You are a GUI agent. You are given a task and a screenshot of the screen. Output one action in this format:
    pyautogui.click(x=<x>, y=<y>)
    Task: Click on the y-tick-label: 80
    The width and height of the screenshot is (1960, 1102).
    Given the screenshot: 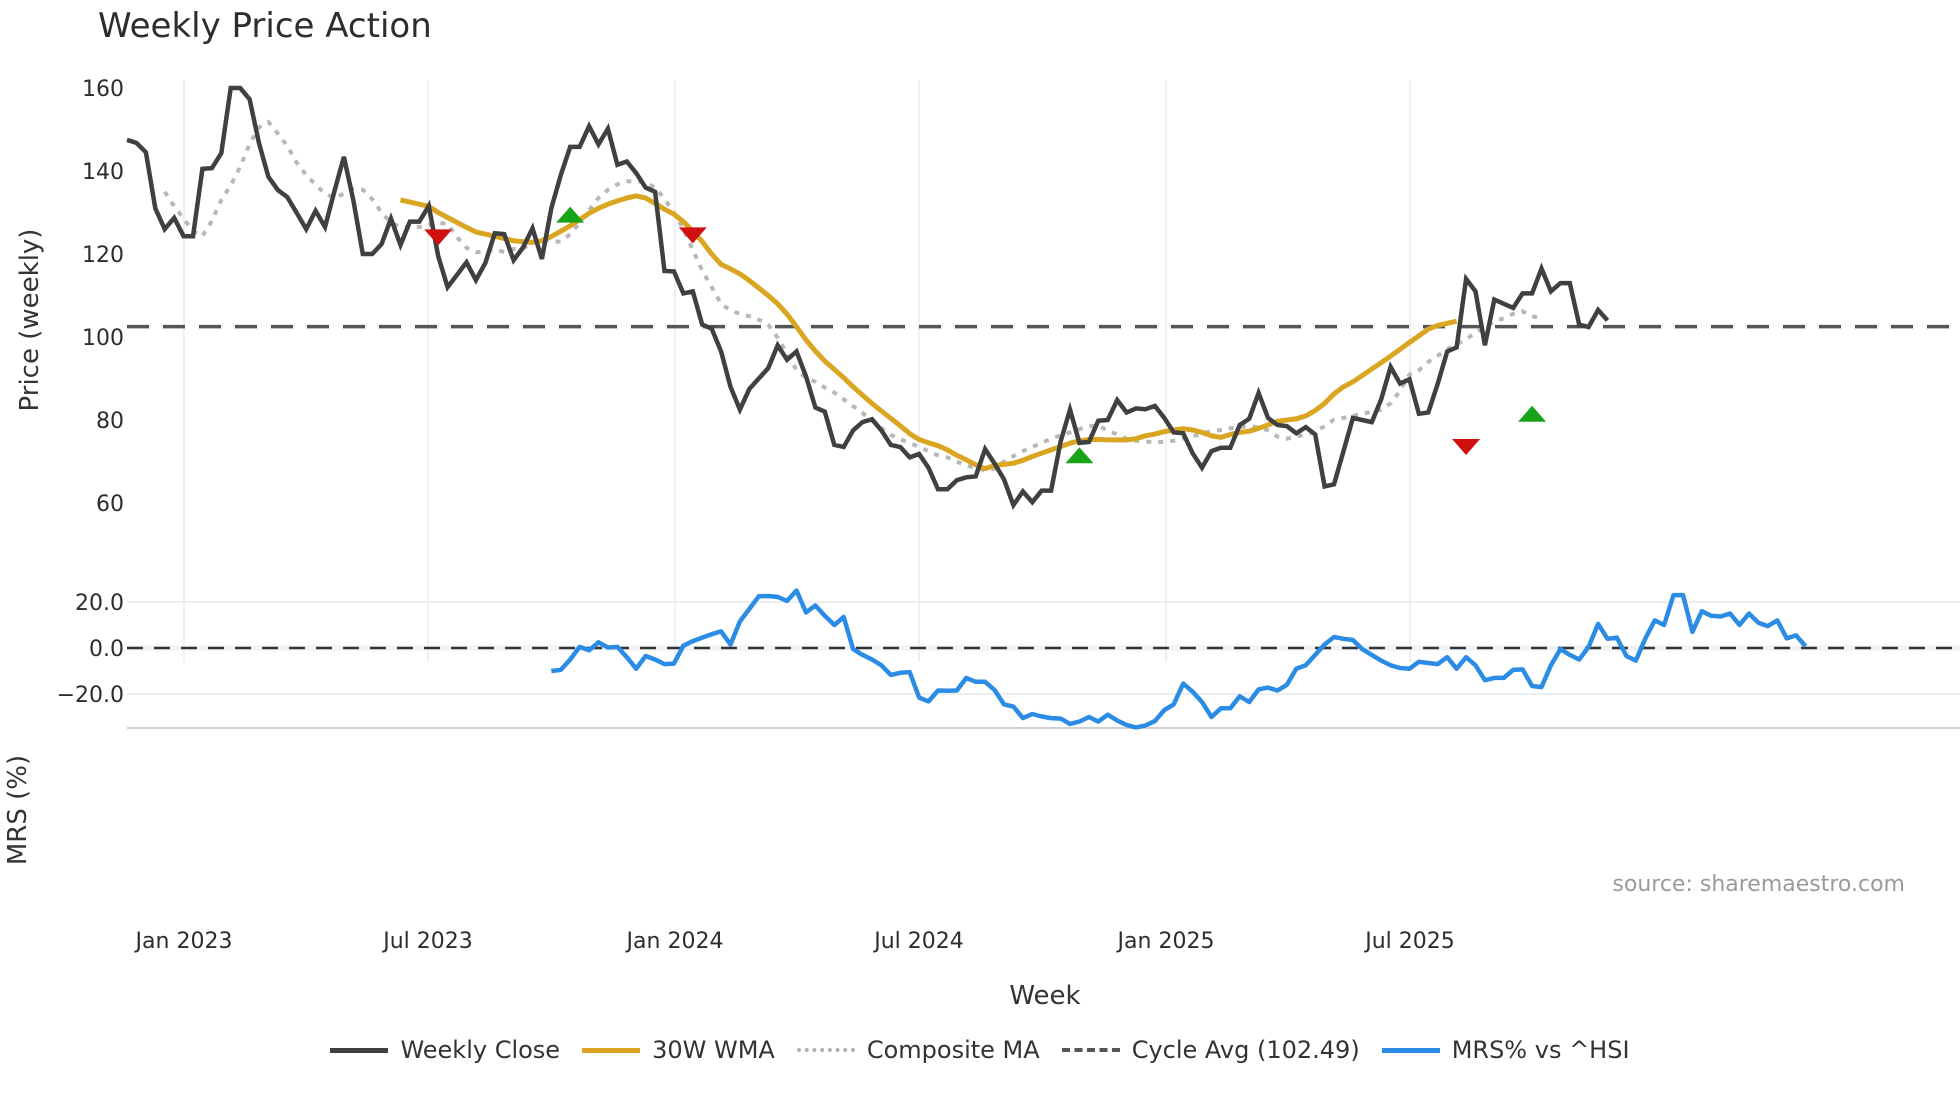 What is the action you would take?
    pyautogui.click(x=110, y=421)
    